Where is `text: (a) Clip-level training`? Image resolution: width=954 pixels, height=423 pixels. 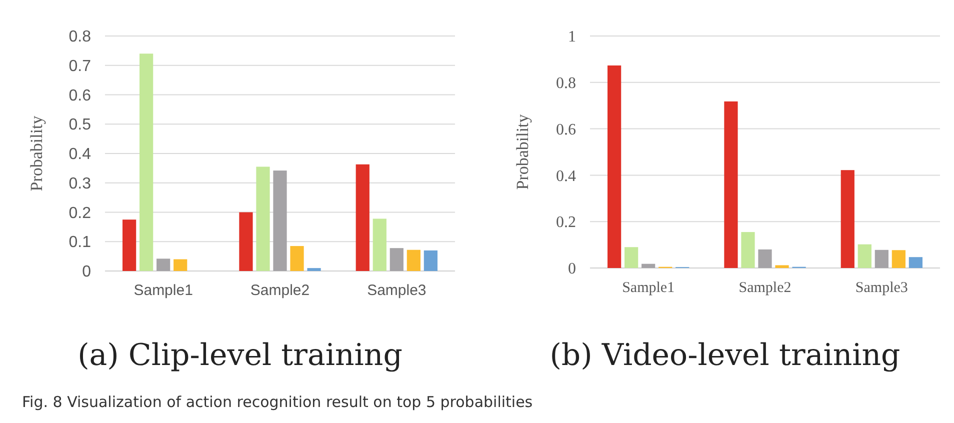 text: (a) Clip-level training is located at coordinates (240, 355).